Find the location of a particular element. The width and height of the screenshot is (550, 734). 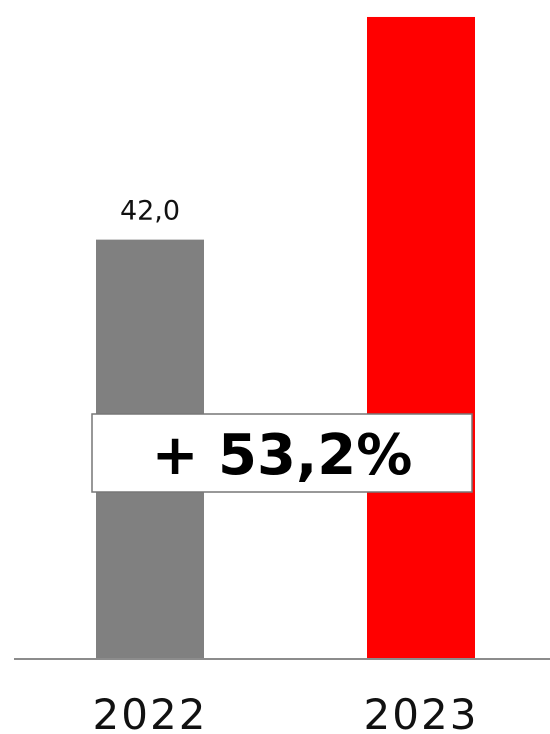

x-tick-label-2023: 2023 is located at coordinates (421, 712).